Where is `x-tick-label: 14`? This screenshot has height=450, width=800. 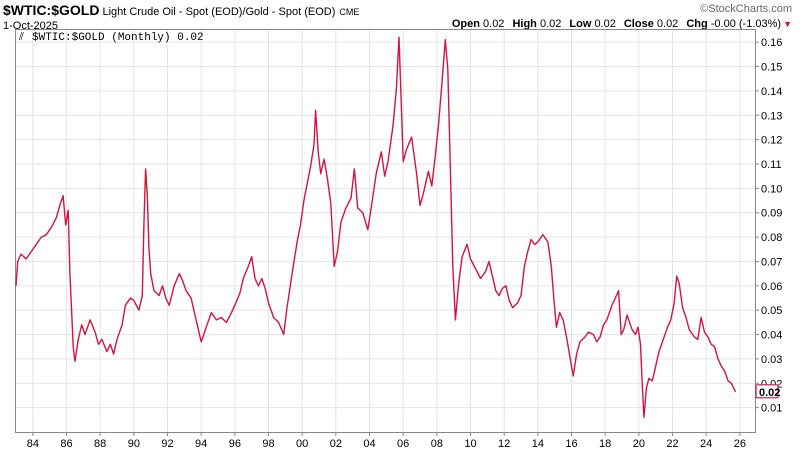
x-tick-label: 14 is located at coordinates (538, 444).